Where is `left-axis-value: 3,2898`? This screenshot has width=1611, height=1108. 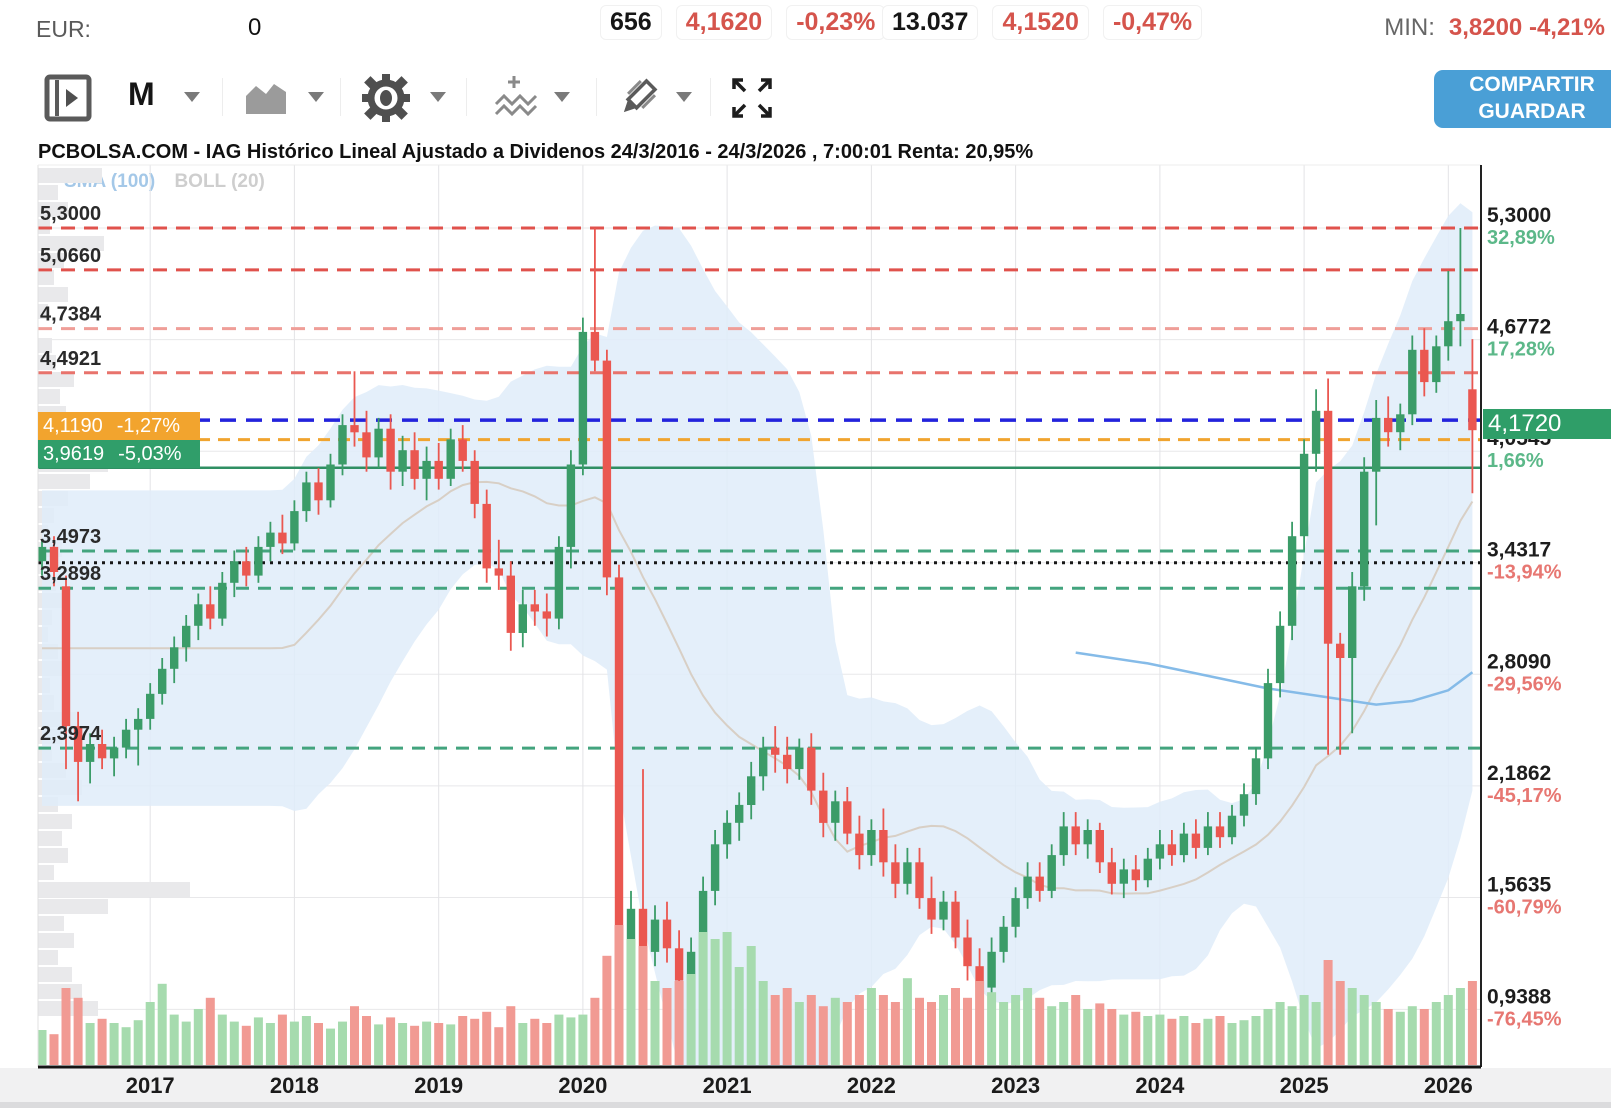
left-axis-value: 3,2898 is located at coordinates (70, 574).